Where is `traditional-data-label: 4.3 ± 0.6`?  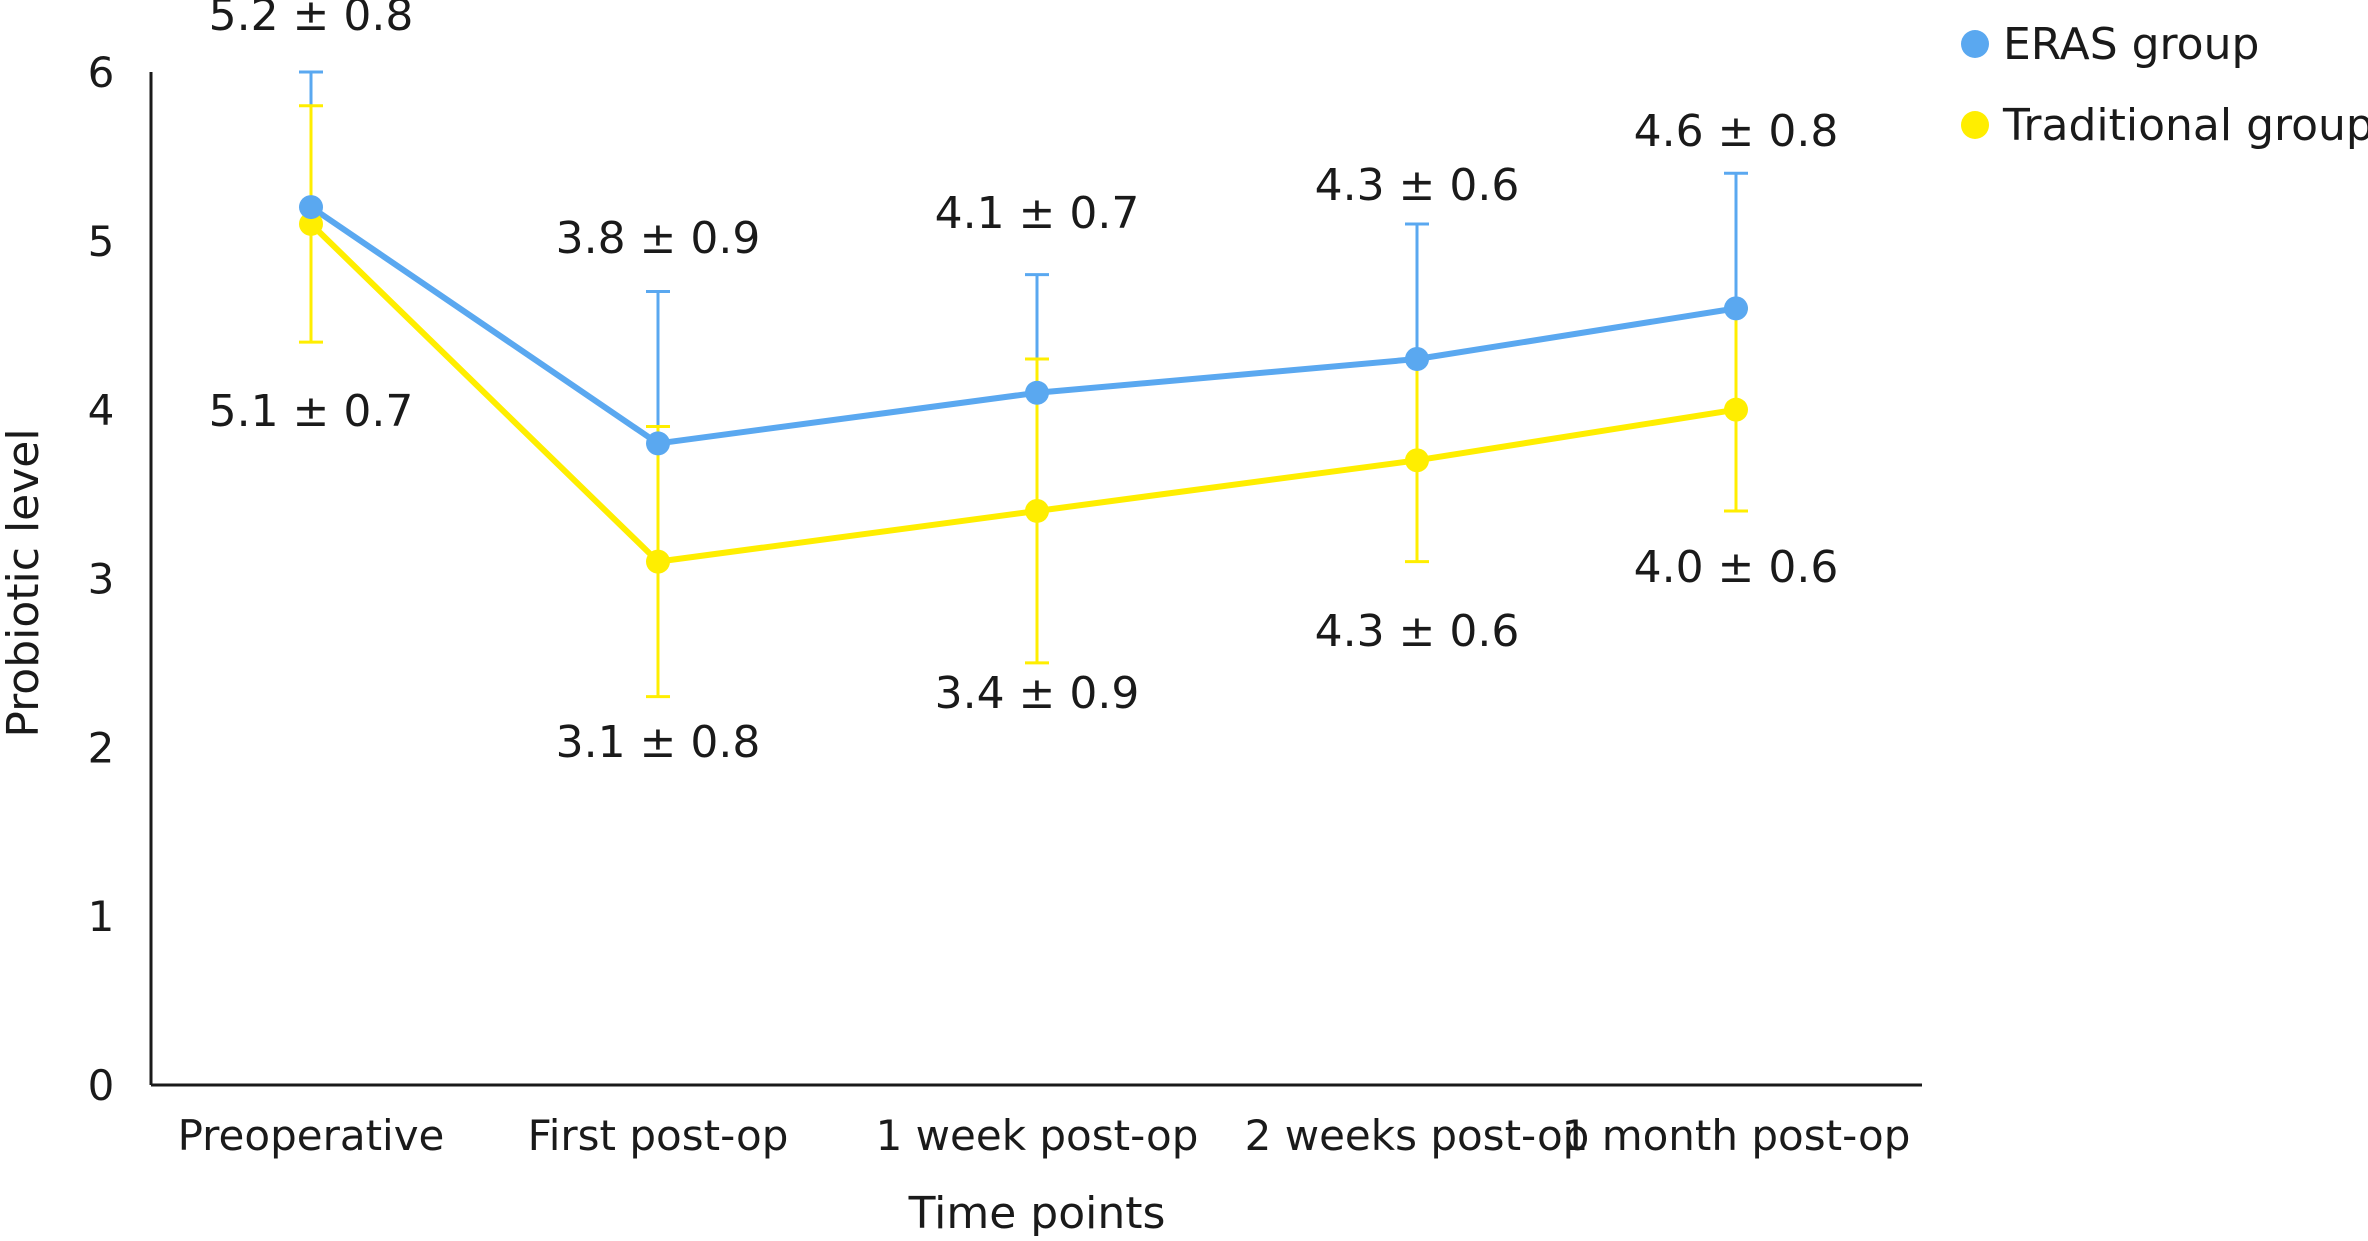
traditional-data-label: 4.3 ± 0.6 is located at coordinates (1417, 631).